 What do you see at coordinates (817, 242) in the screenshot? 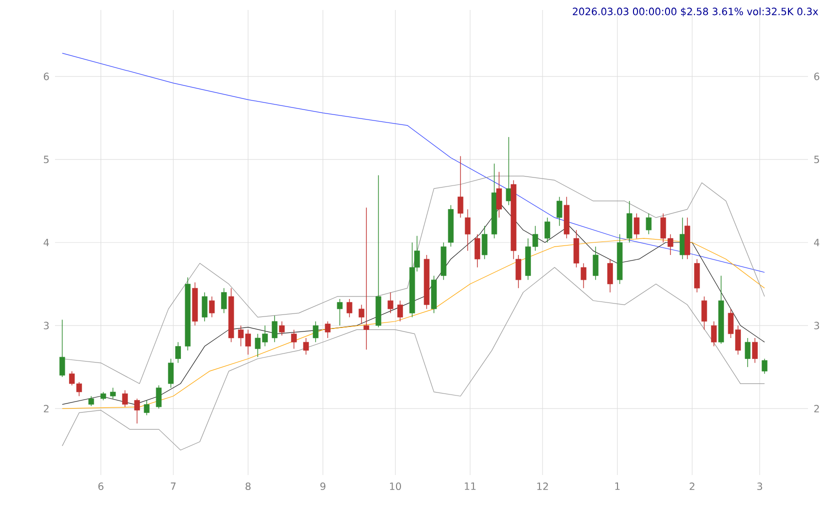
I see `y2-tick-label: 4` at bounding box center [817, 242].